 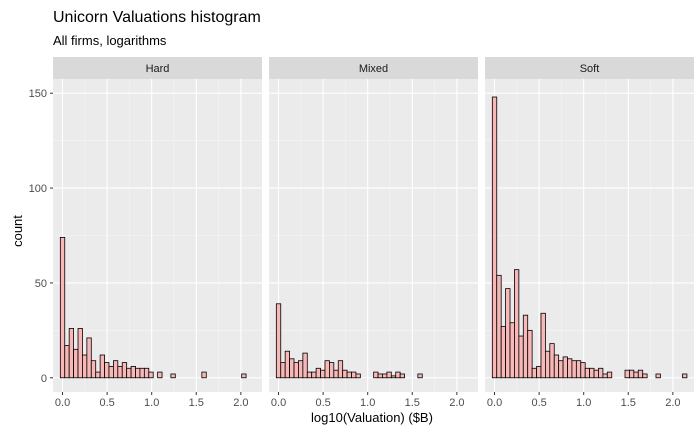 I want to click on y-tick-label: 0, so click(x=44, y=379).